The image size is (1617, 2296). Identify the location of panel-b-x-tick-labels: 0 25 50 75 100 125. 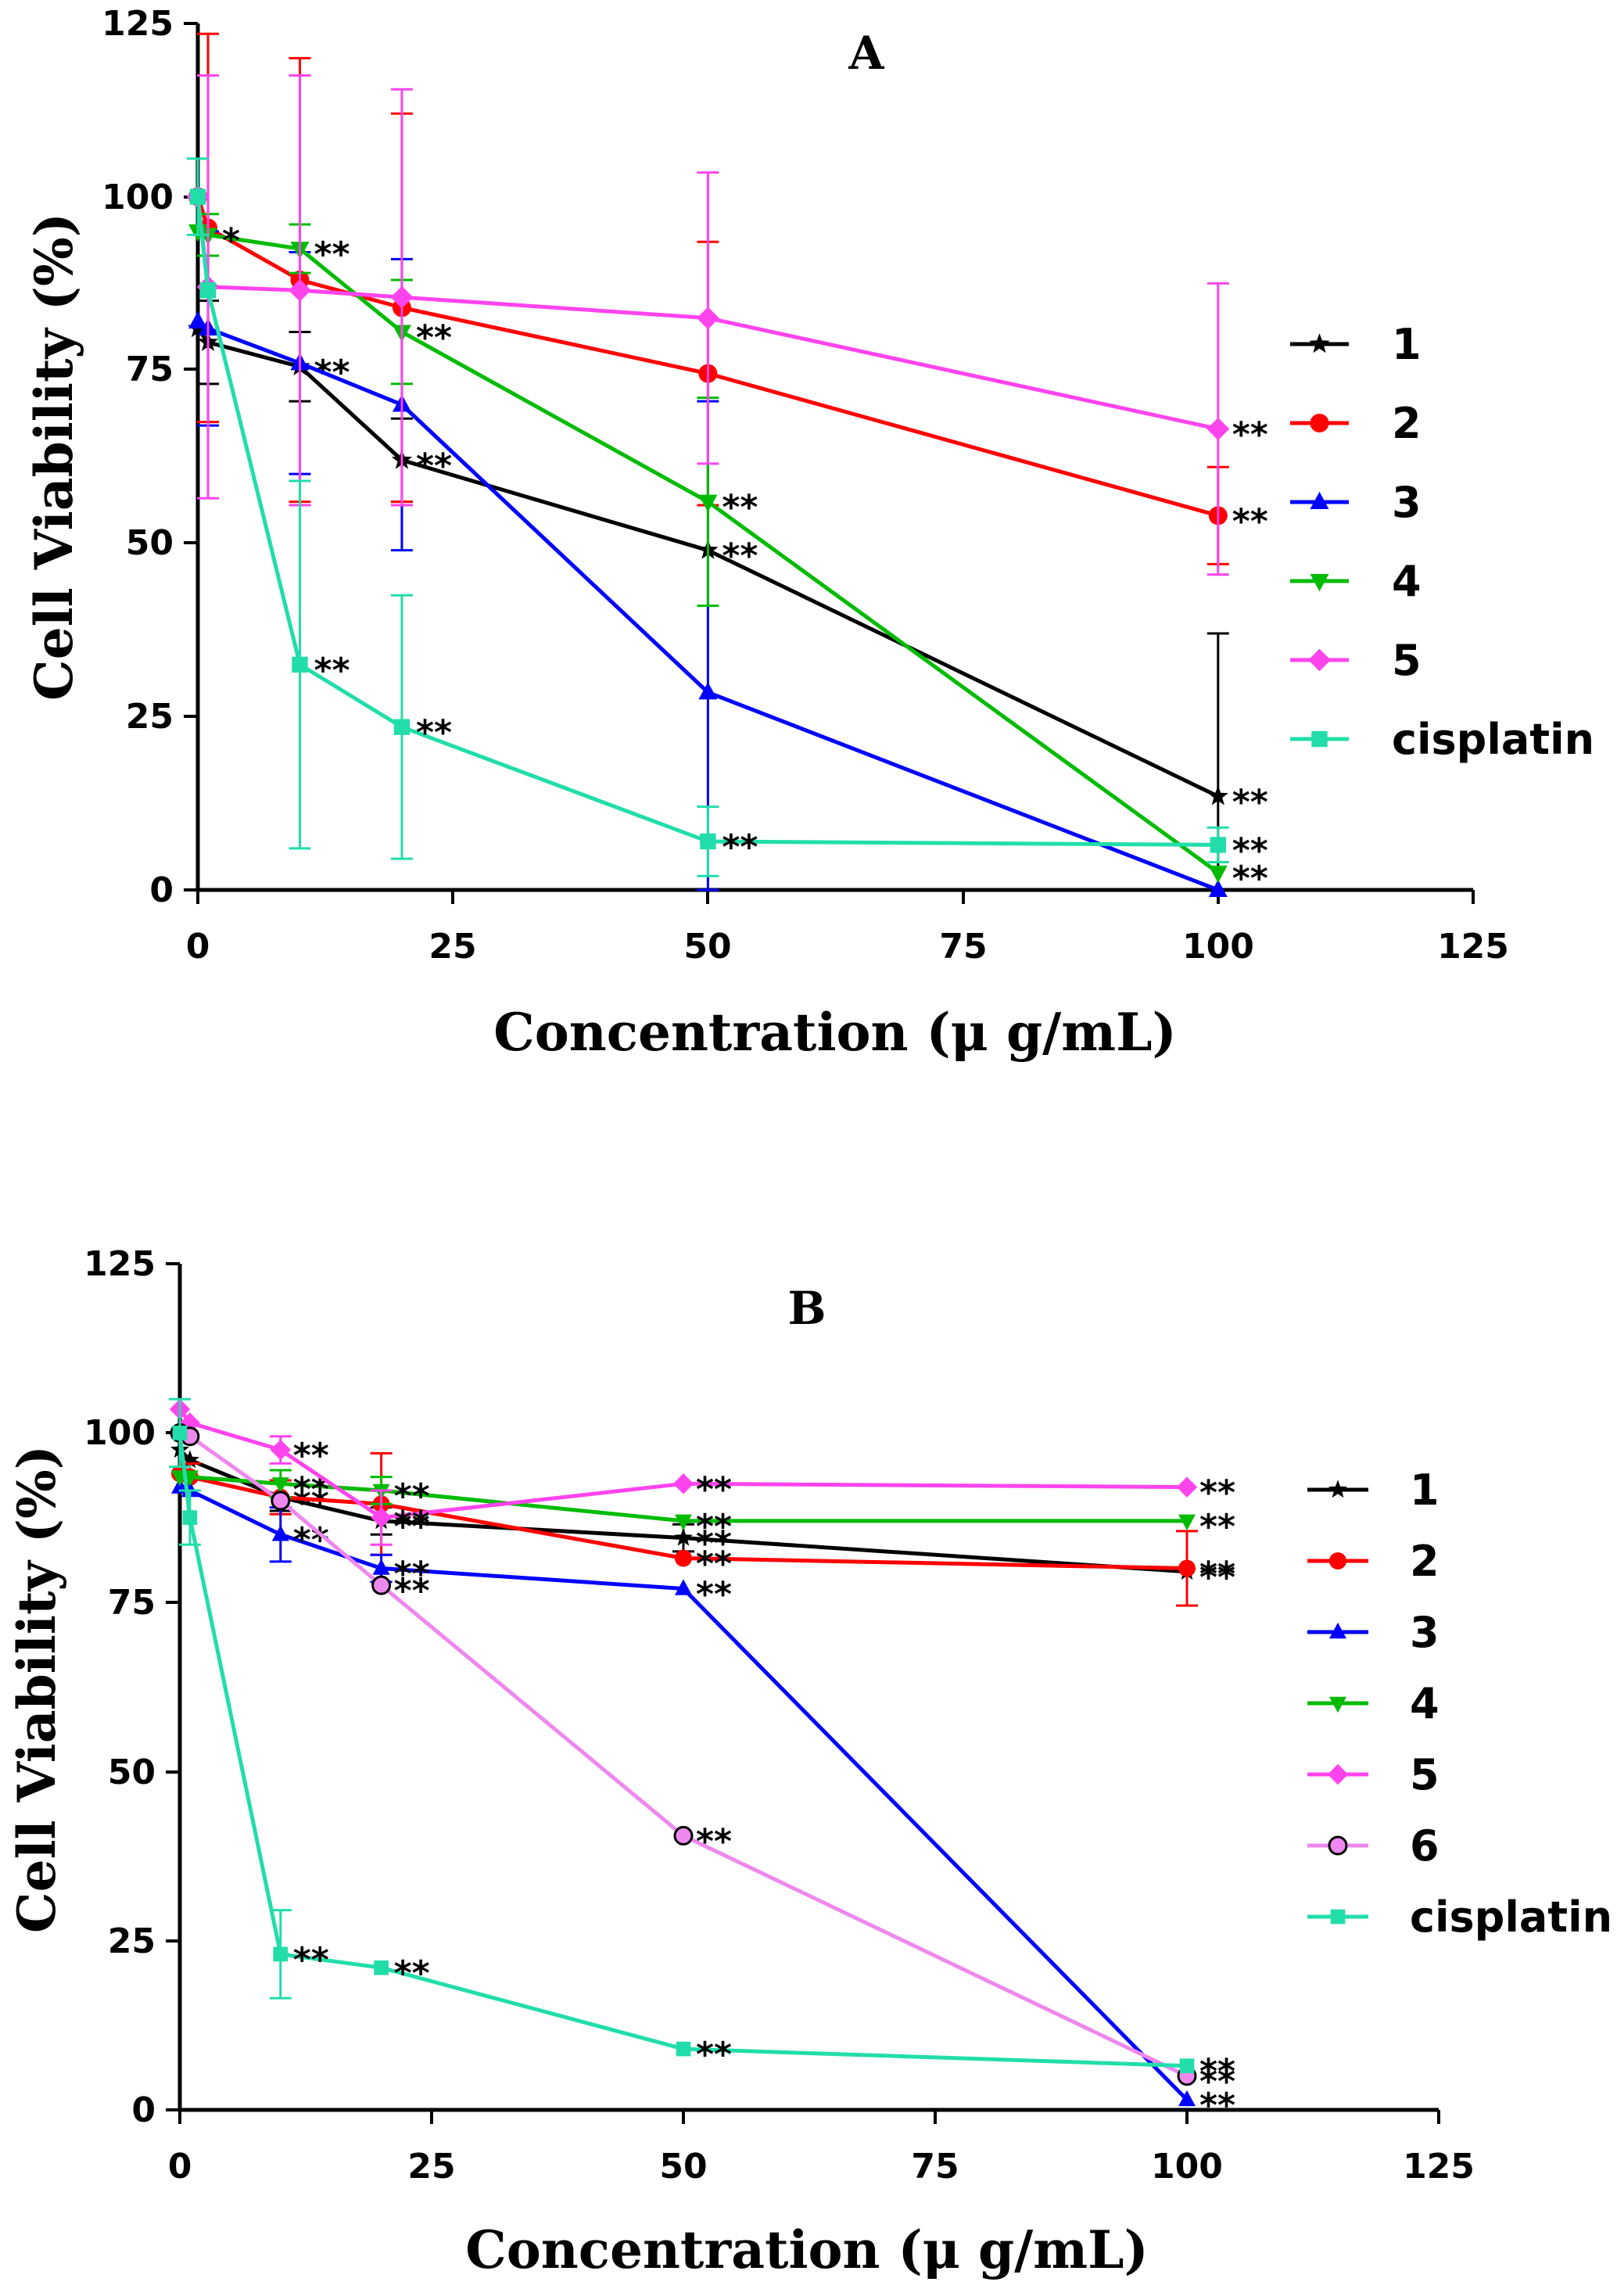
(821, 2167).